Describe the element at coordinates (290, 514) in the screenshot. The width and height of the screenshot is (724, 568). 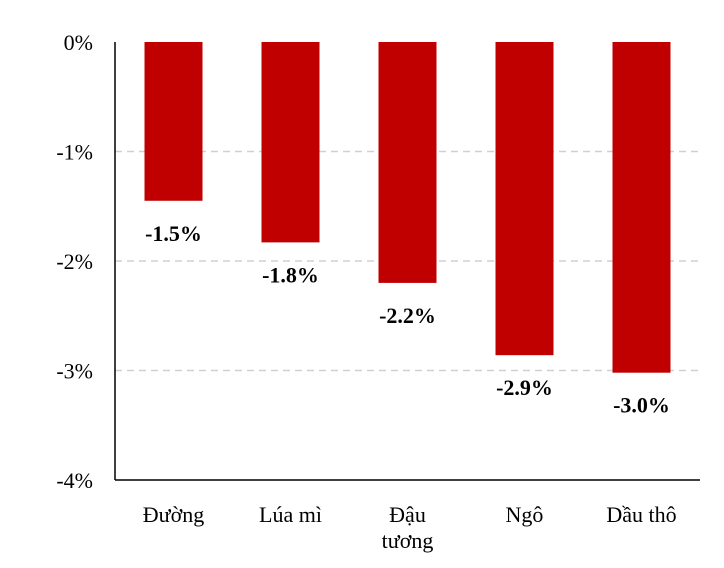
I see `x-category-label: Lúa mì` at that location.